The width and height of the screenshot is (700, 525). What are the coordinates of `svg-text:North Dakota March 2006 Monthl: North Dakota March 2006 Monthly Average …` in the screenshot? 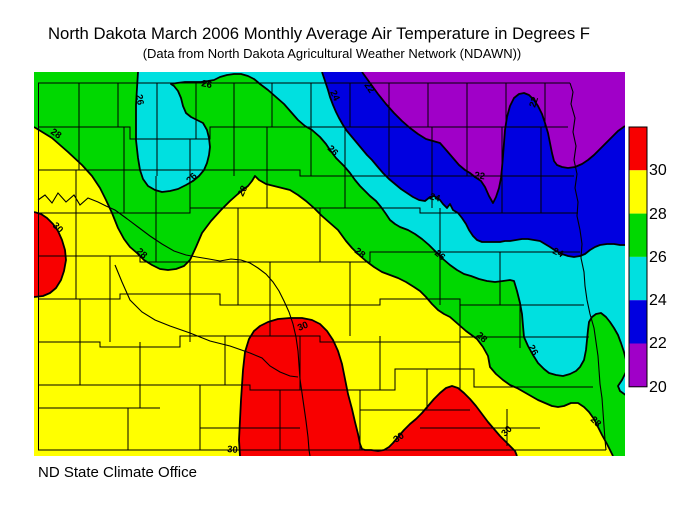 It's located at (319, 33).